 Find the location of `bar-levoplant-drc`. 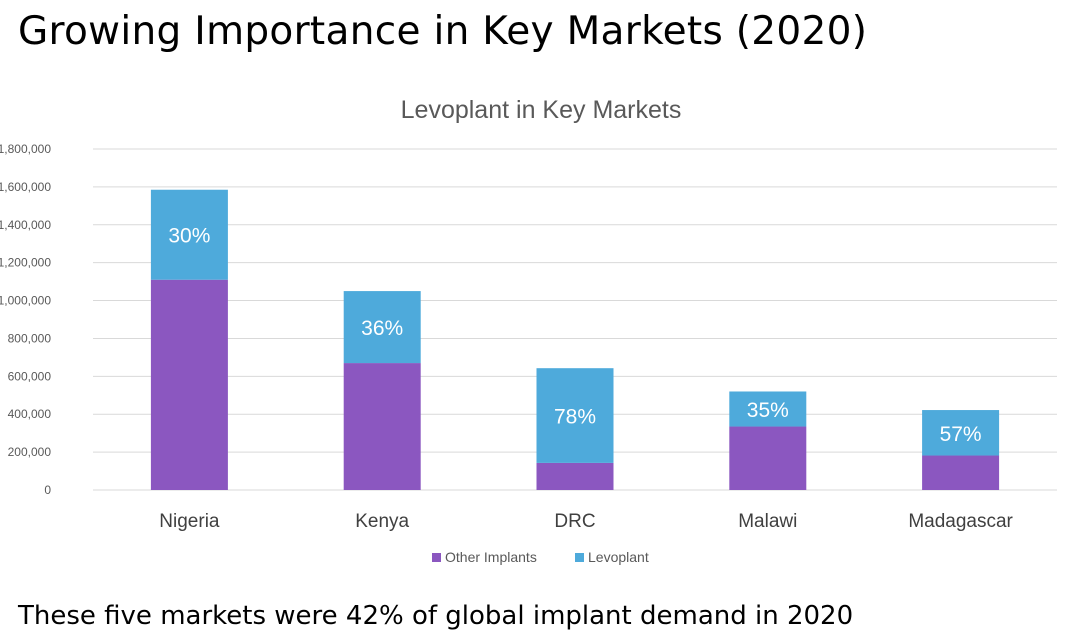

bar-levoplant-drc is located at coordinates (575, 415).